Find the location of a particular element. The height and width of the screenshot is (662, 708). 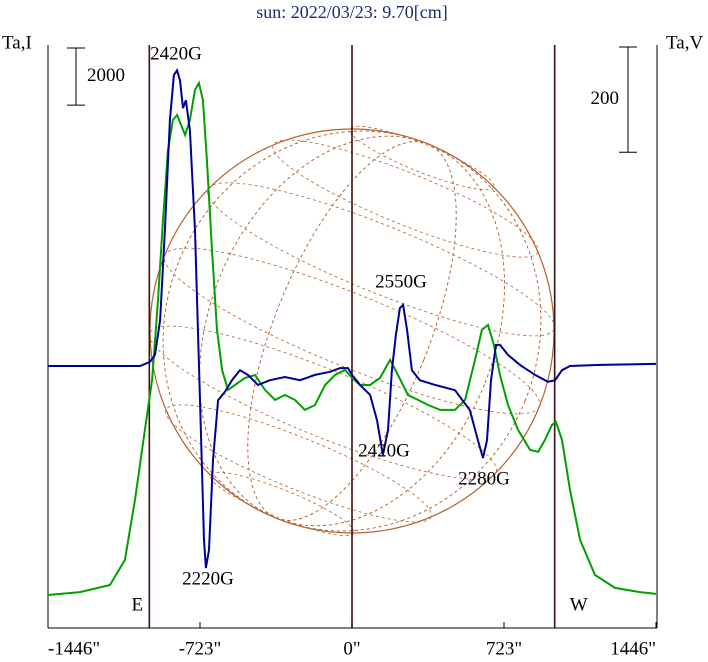

annotation: 2550G is located at coordinates (401, 281).